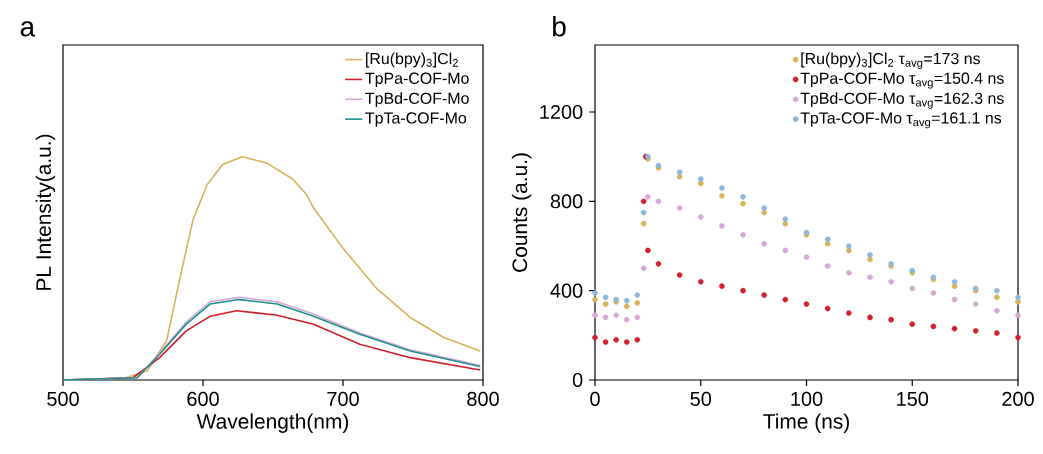 The height and width of the screenshot is (454, 1043). What do you see at coordinates (412, 60) in the screenshot?
I see `legend-label: [Ru(bpy)$_{3}$]Cl$_{2}$` at bounding box center [412, 60].